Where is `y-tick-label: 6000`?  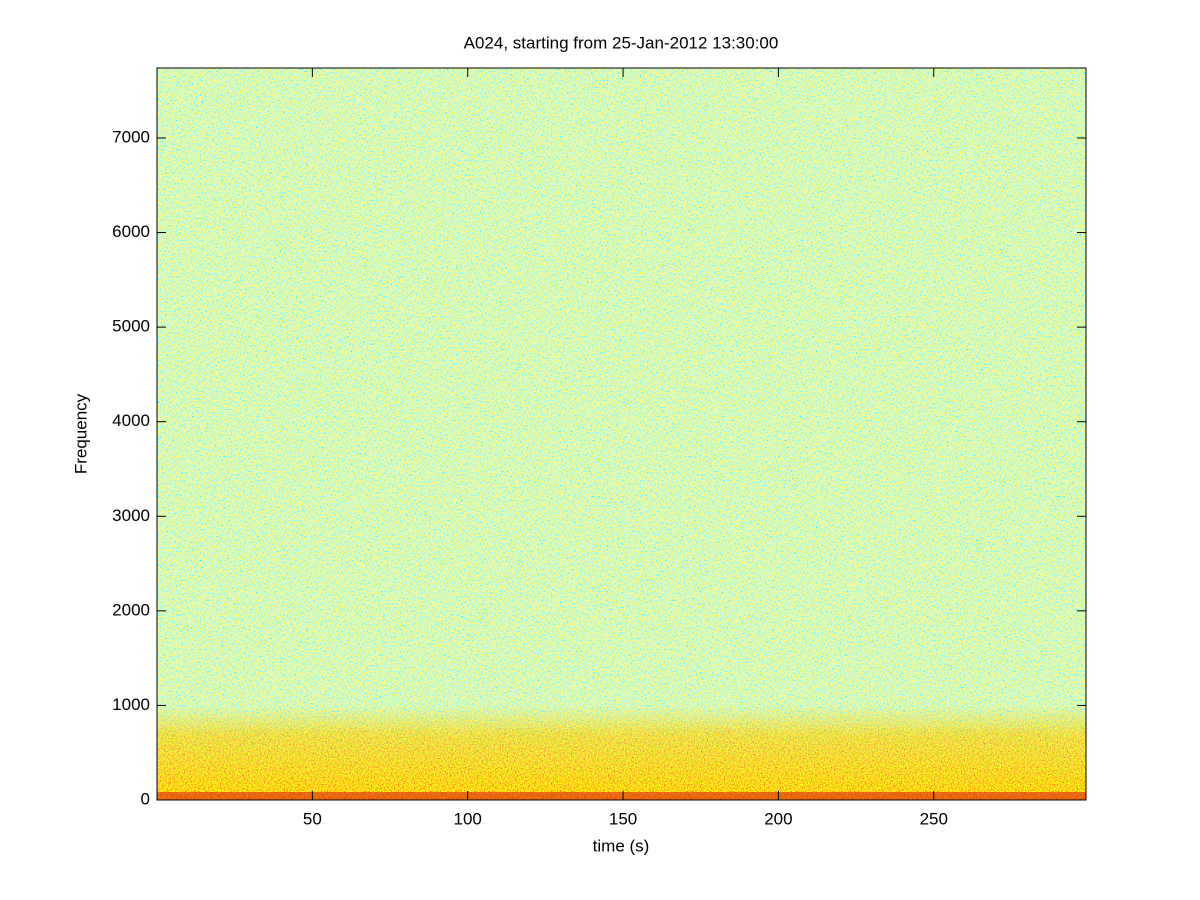 y-tick-label: 6000 is located at coordinates (131, 231).